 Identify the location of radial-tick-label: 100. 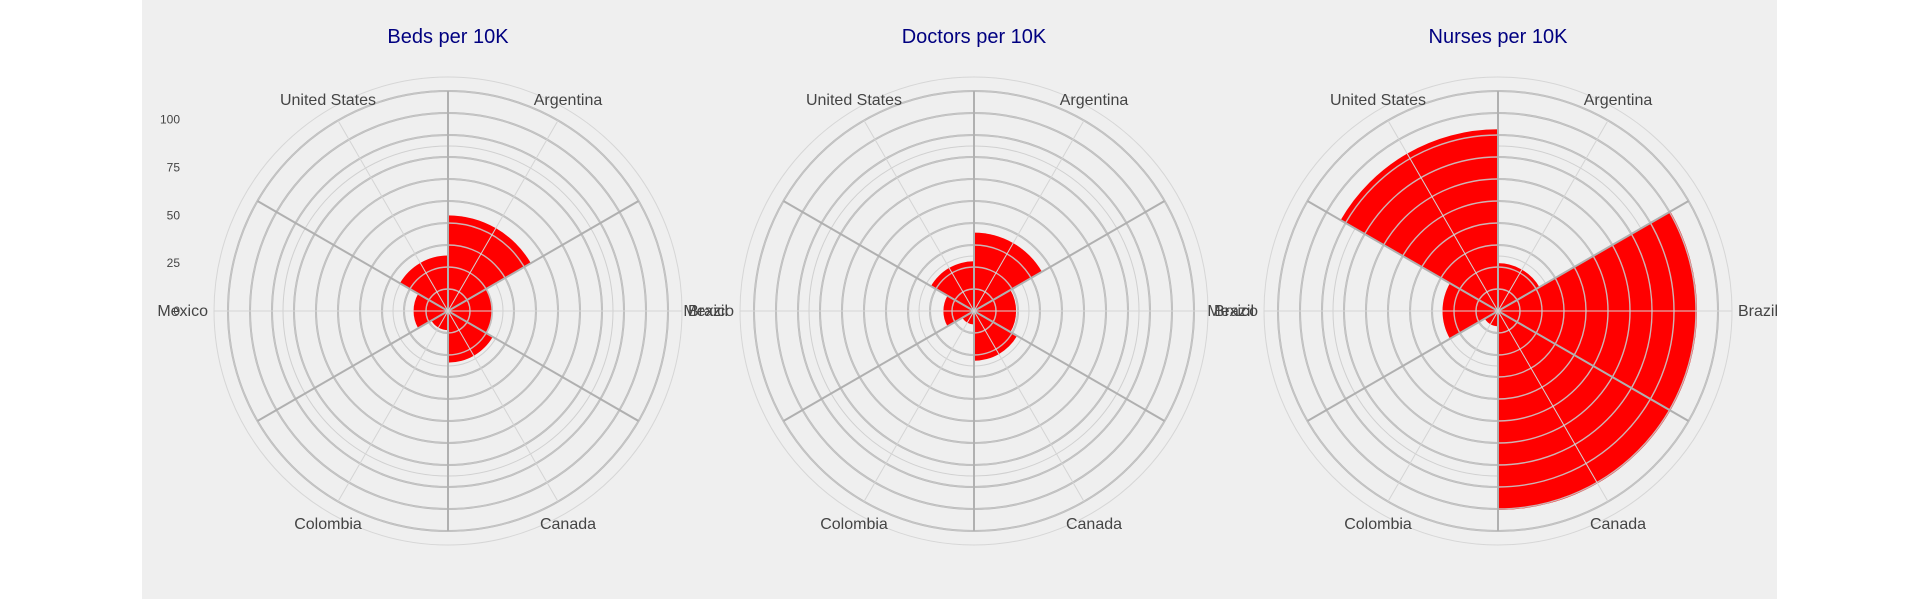
(170, 120).